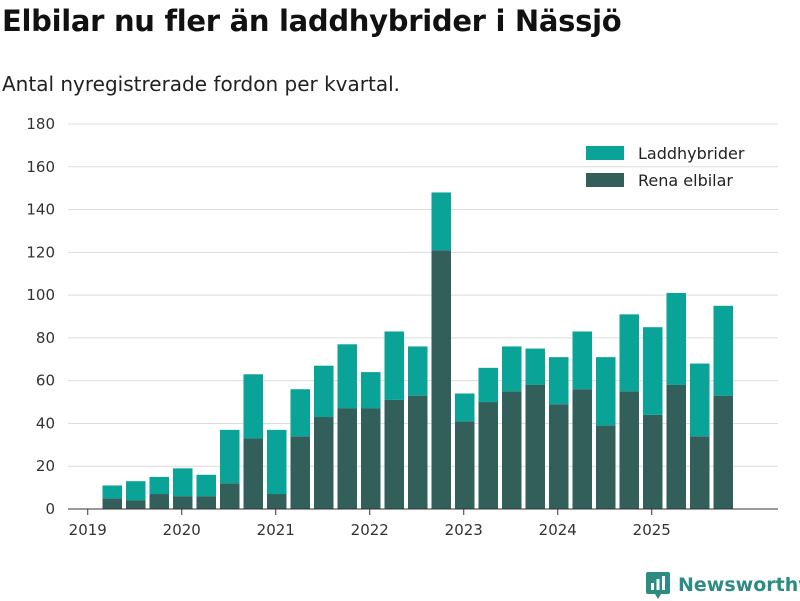 This screenshot has height=601, width=800. I want to click on x-tick-label: 2023, so click(464, 530).